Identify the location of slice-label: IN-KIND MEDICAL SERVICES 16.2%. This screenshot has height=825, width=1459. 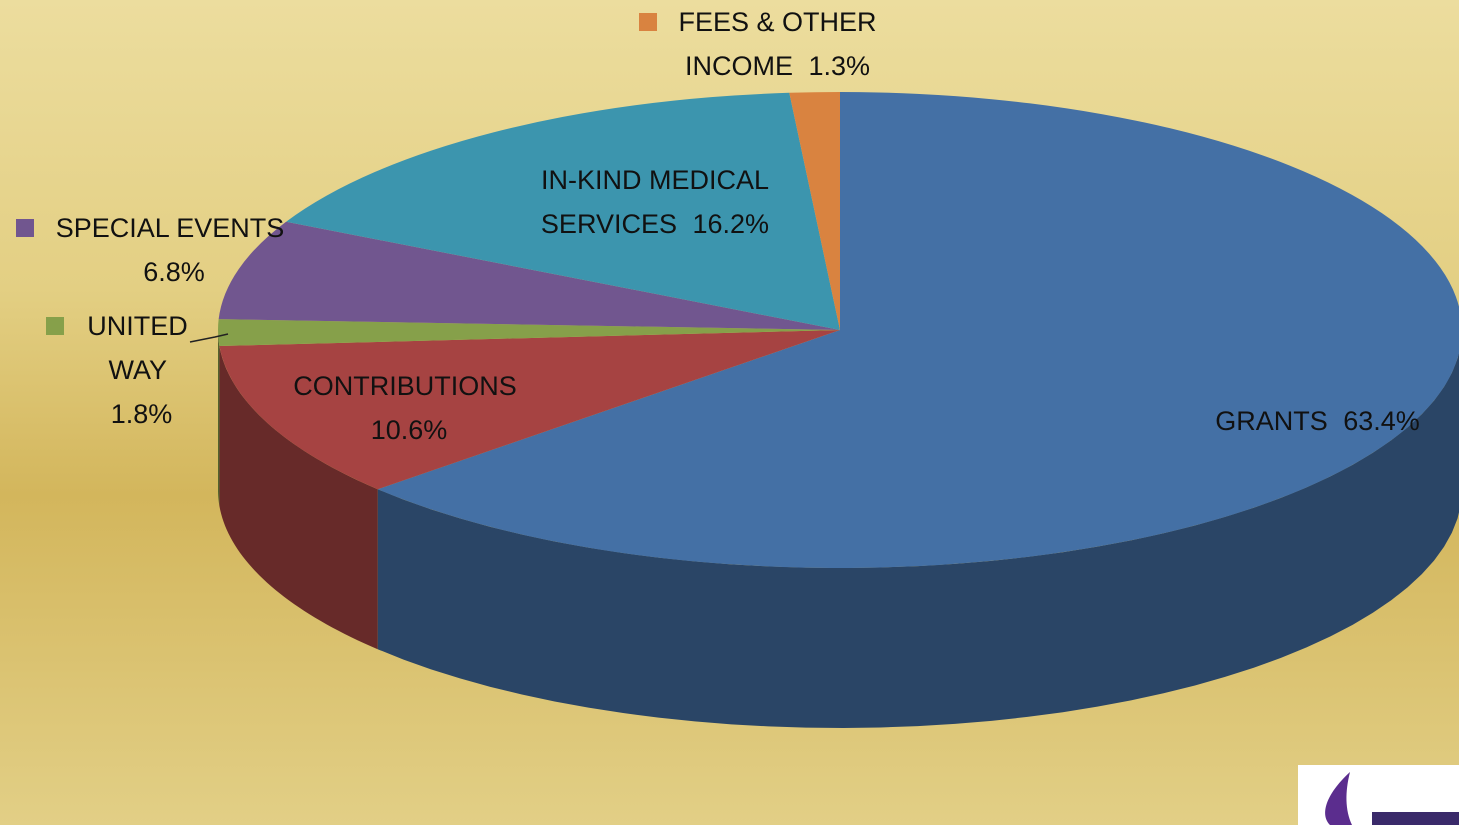
(655, 202).